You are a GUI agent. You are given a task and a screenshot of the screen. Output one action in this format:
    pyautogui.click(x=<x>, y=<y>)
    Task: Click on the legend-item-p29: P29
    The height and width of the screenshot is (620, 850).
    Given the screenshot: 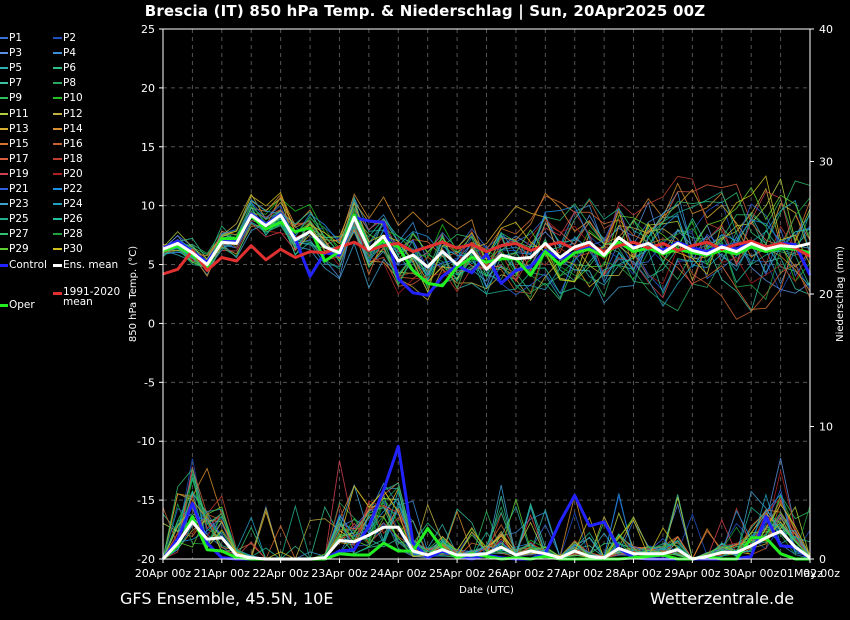 What is the action you would take?
    pyautogui.click(x=14, y=249)
    